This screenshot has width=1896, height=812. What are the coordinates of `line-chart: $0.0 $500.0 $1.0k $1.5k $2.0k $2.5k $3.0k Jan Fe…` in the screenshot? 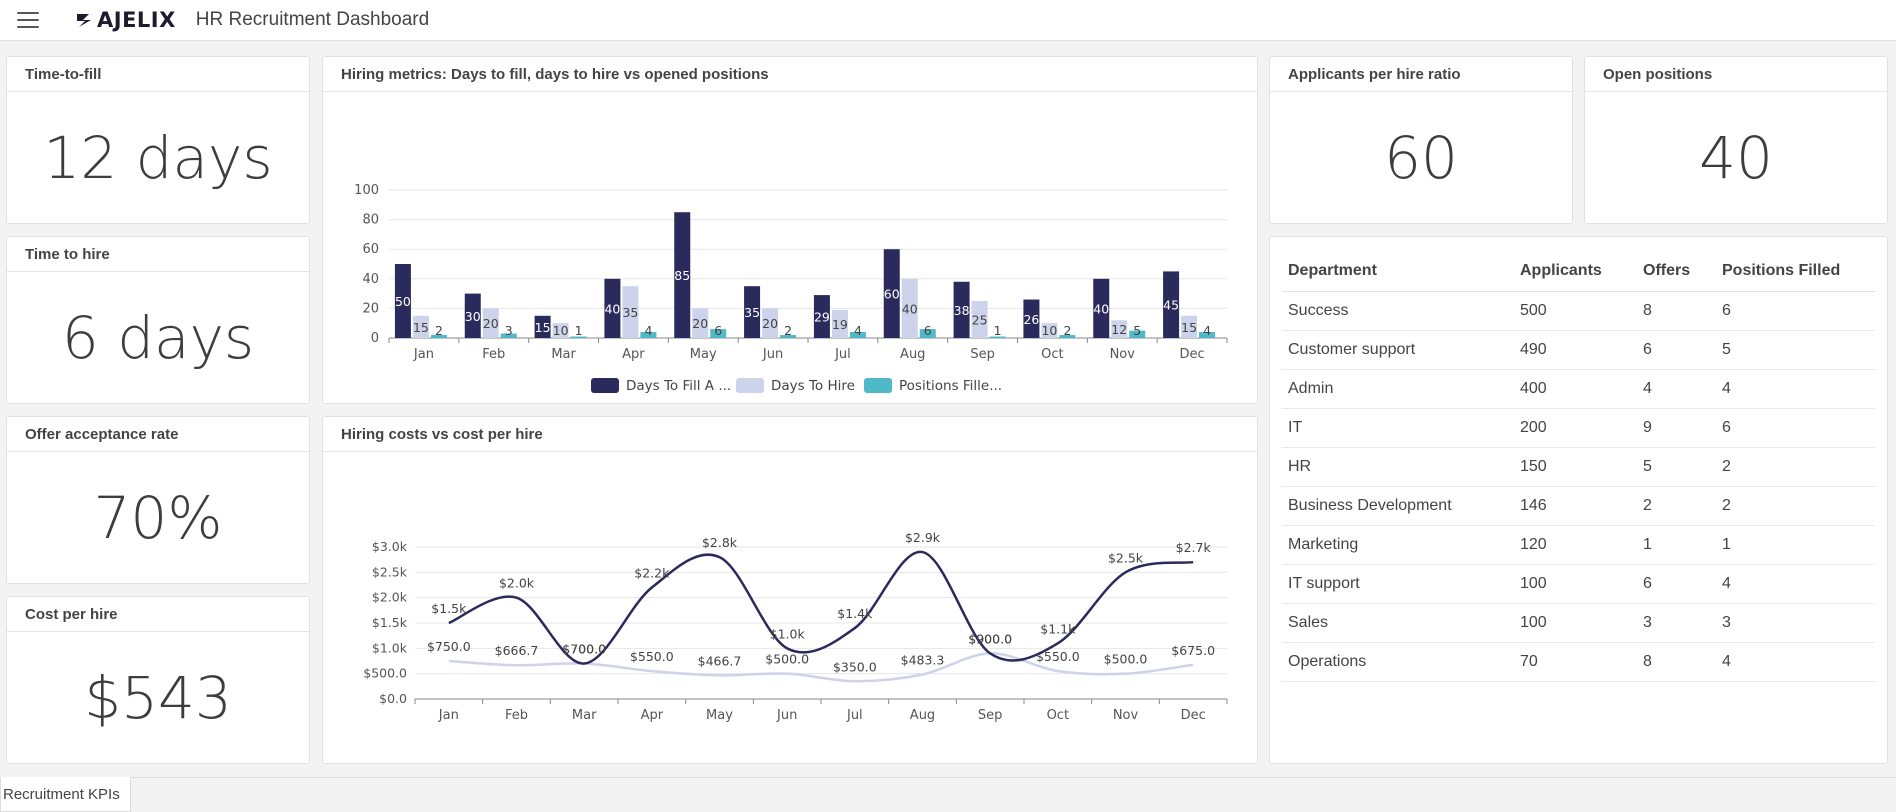 It's located at (795, 626).